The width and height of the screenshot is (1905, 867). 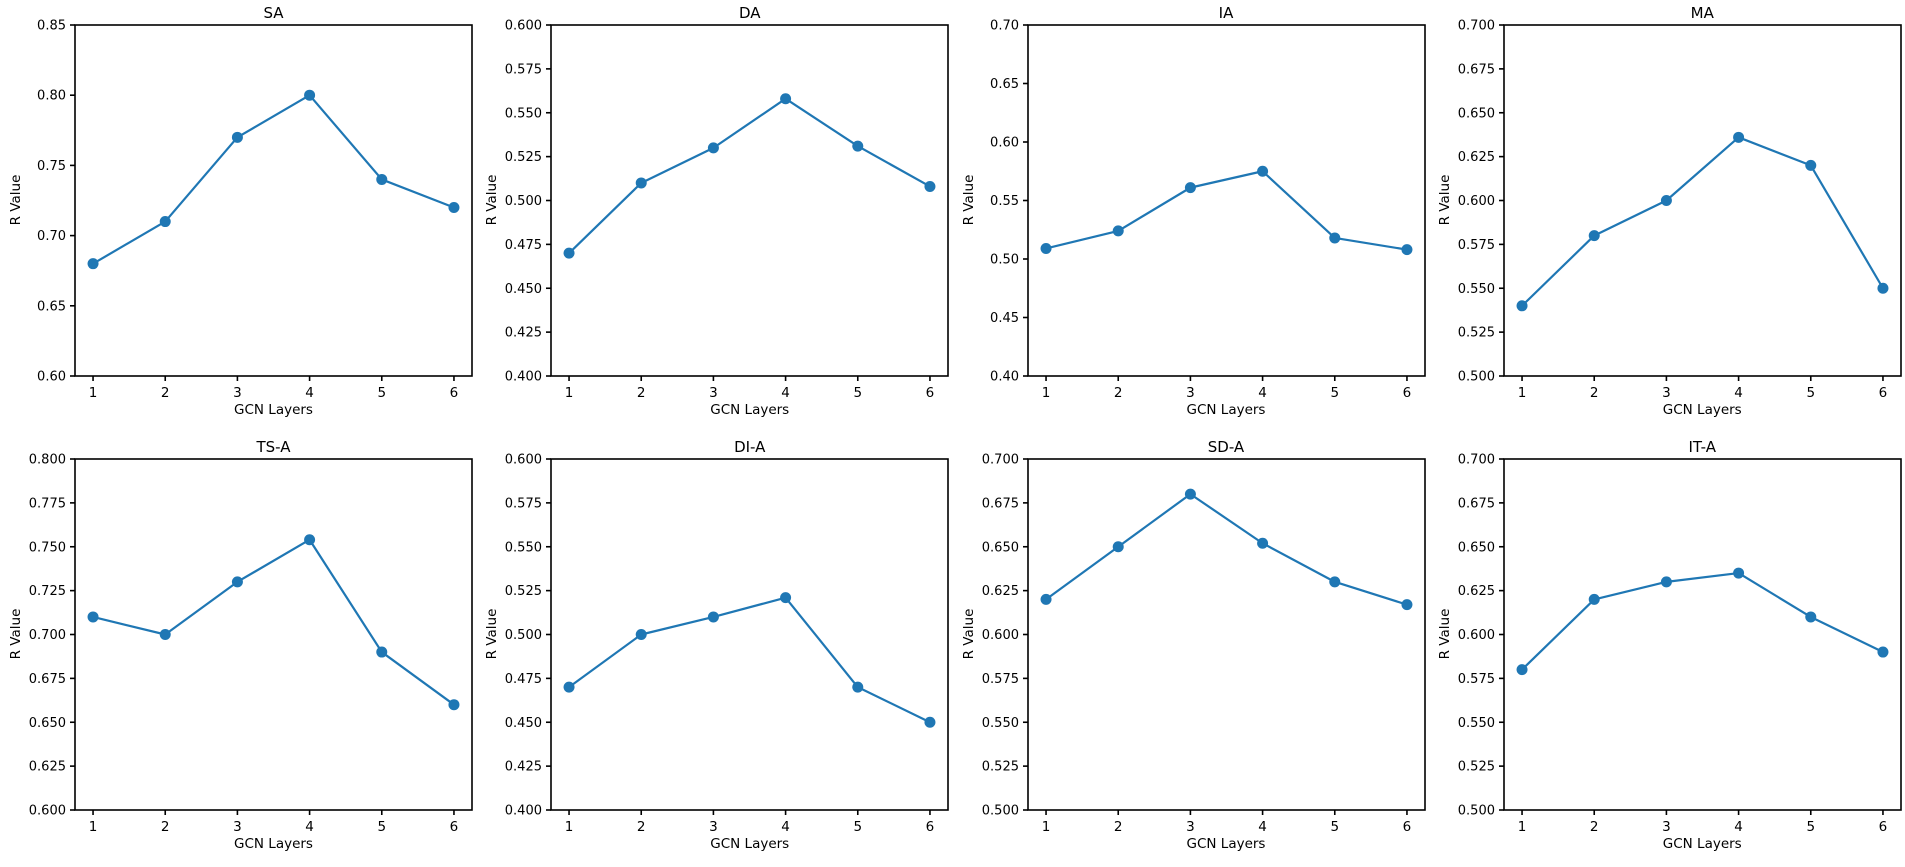 I want to click on svg-text: 0.425, so click(x=523, y=333).